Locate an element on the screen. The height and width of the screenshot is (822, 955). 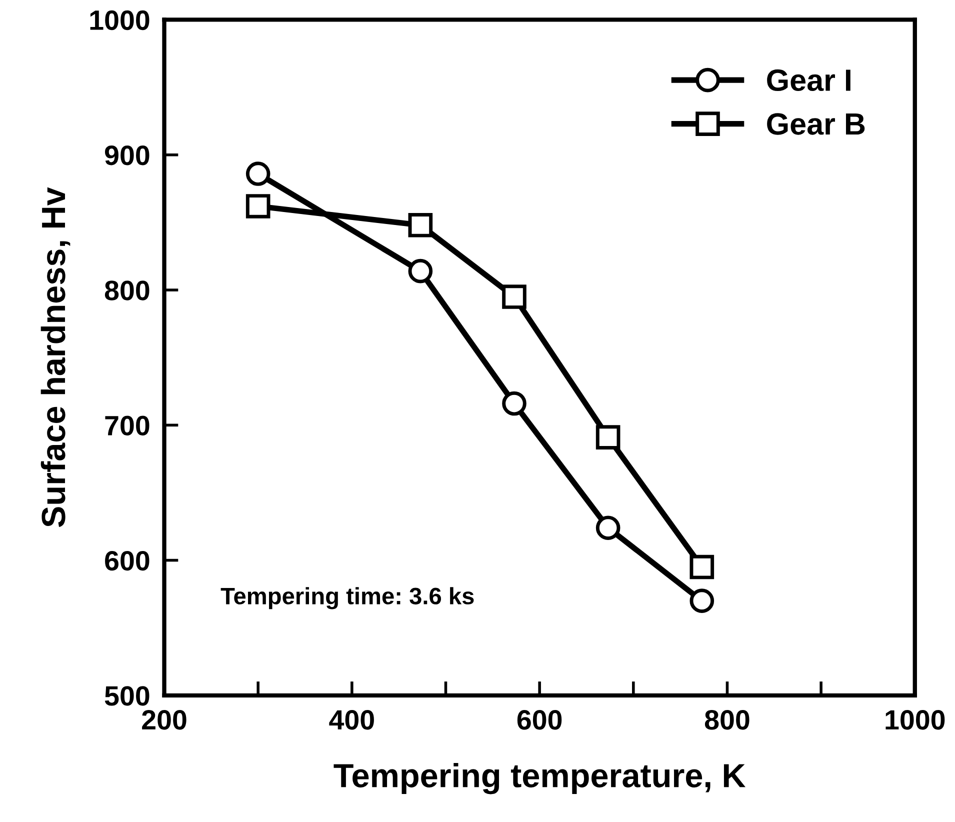
x-tick-label: 400 is located at coordinates (351, 720).